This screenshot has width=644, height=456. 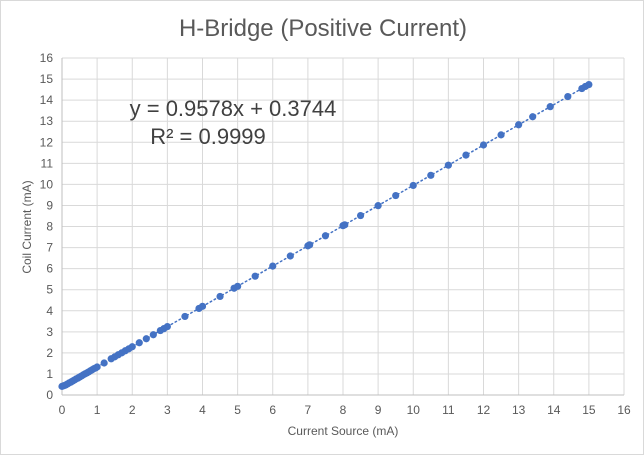 I want to click on x-axis-label: Current Source (mA), so click(x=343, y=431).